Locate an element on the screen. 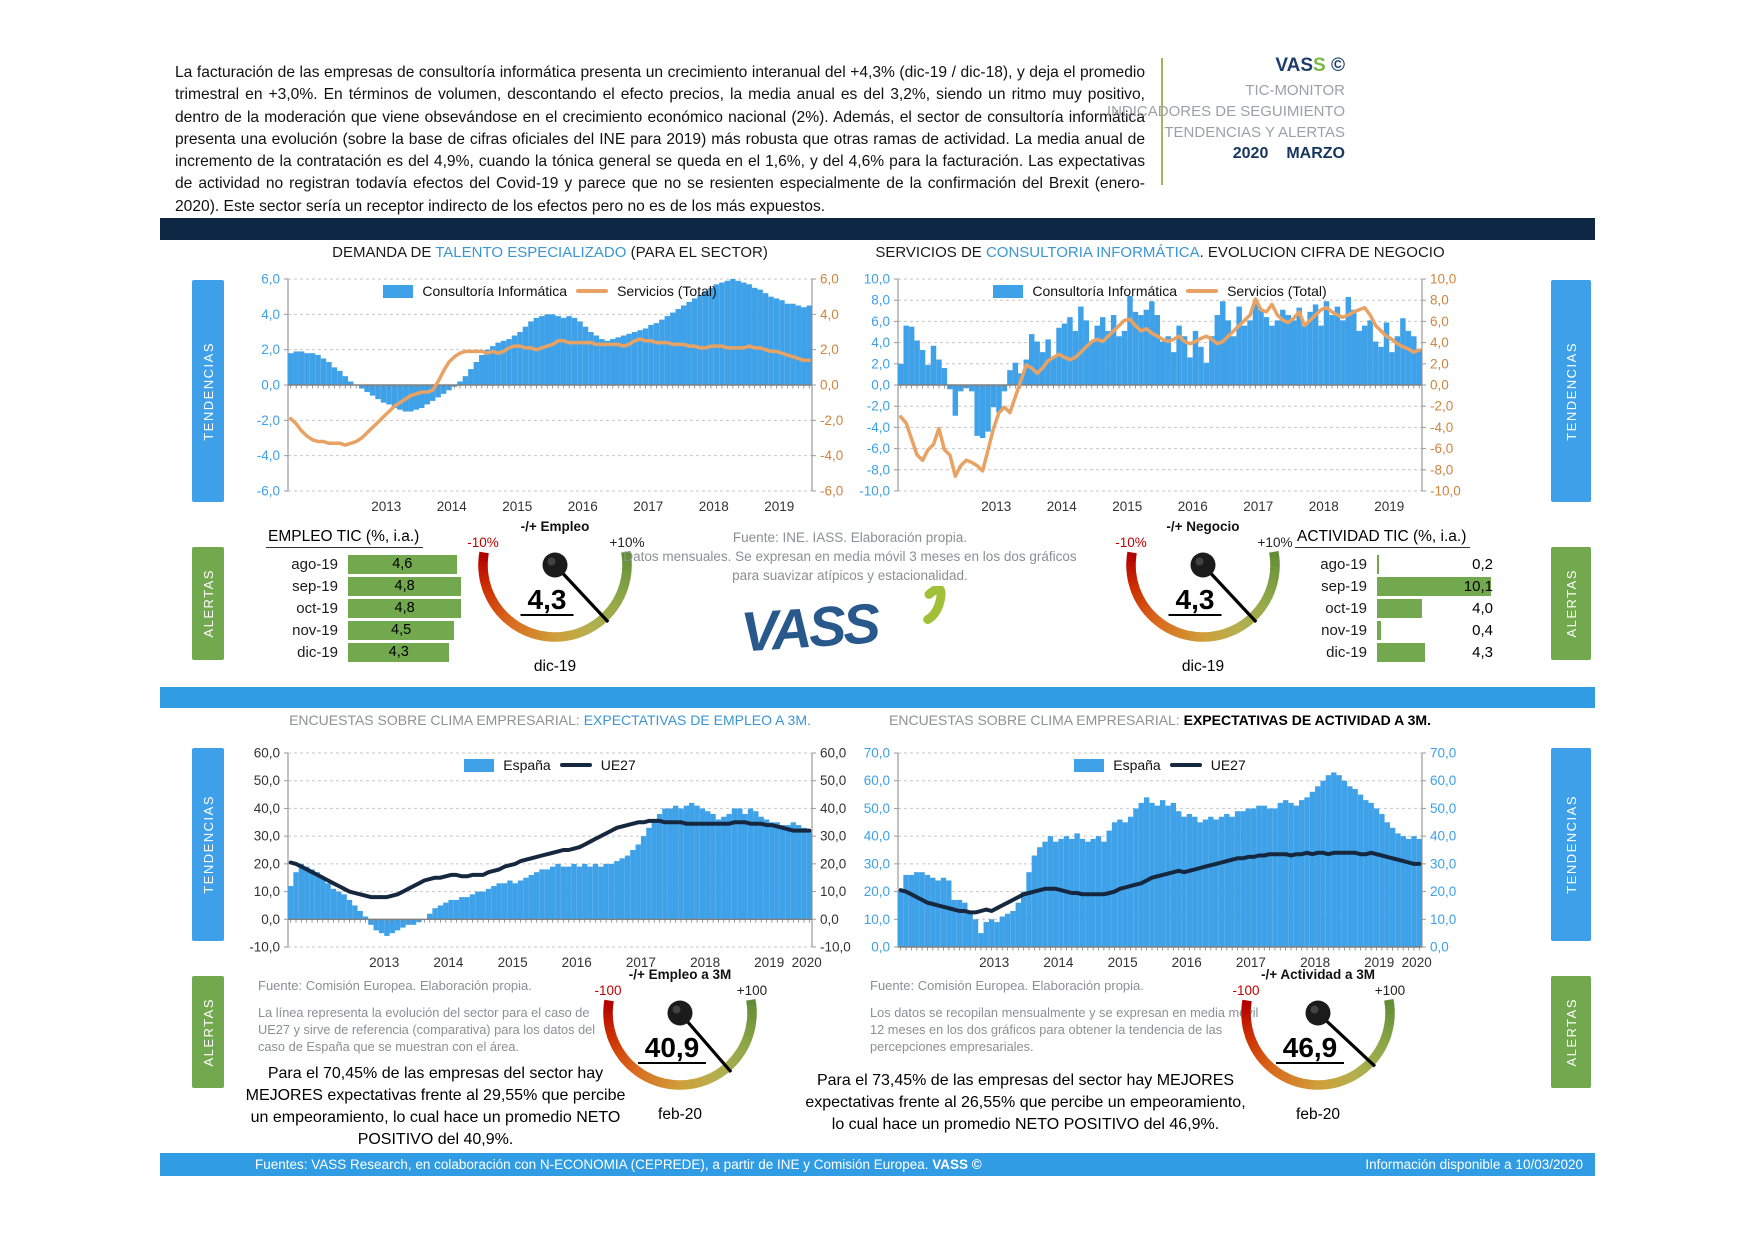 This screenshot has height=1241, width=1755. brand-subtitle-3: TENDENCIAS Y ALERTAS is located at coordinates (1254, 132).